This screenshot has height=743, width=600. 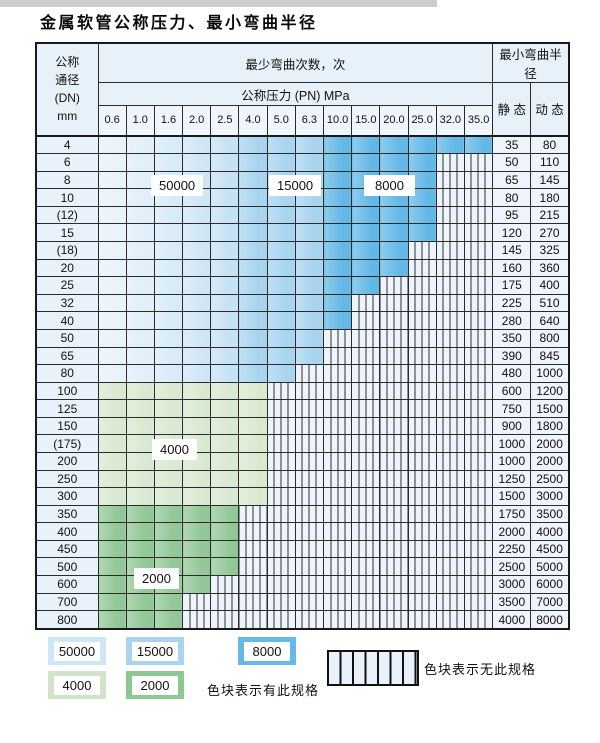 What do you see at coordinates (302, 285) in the screenshot?
I see `table-row: 25 175 400` at bounding box center [302, 285].